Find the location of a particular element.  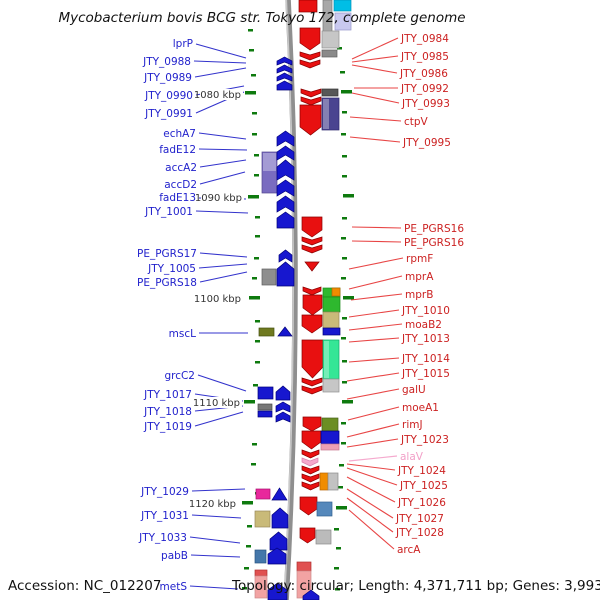

gene-label: JTY_1014 is located at coordinates (425, 359).